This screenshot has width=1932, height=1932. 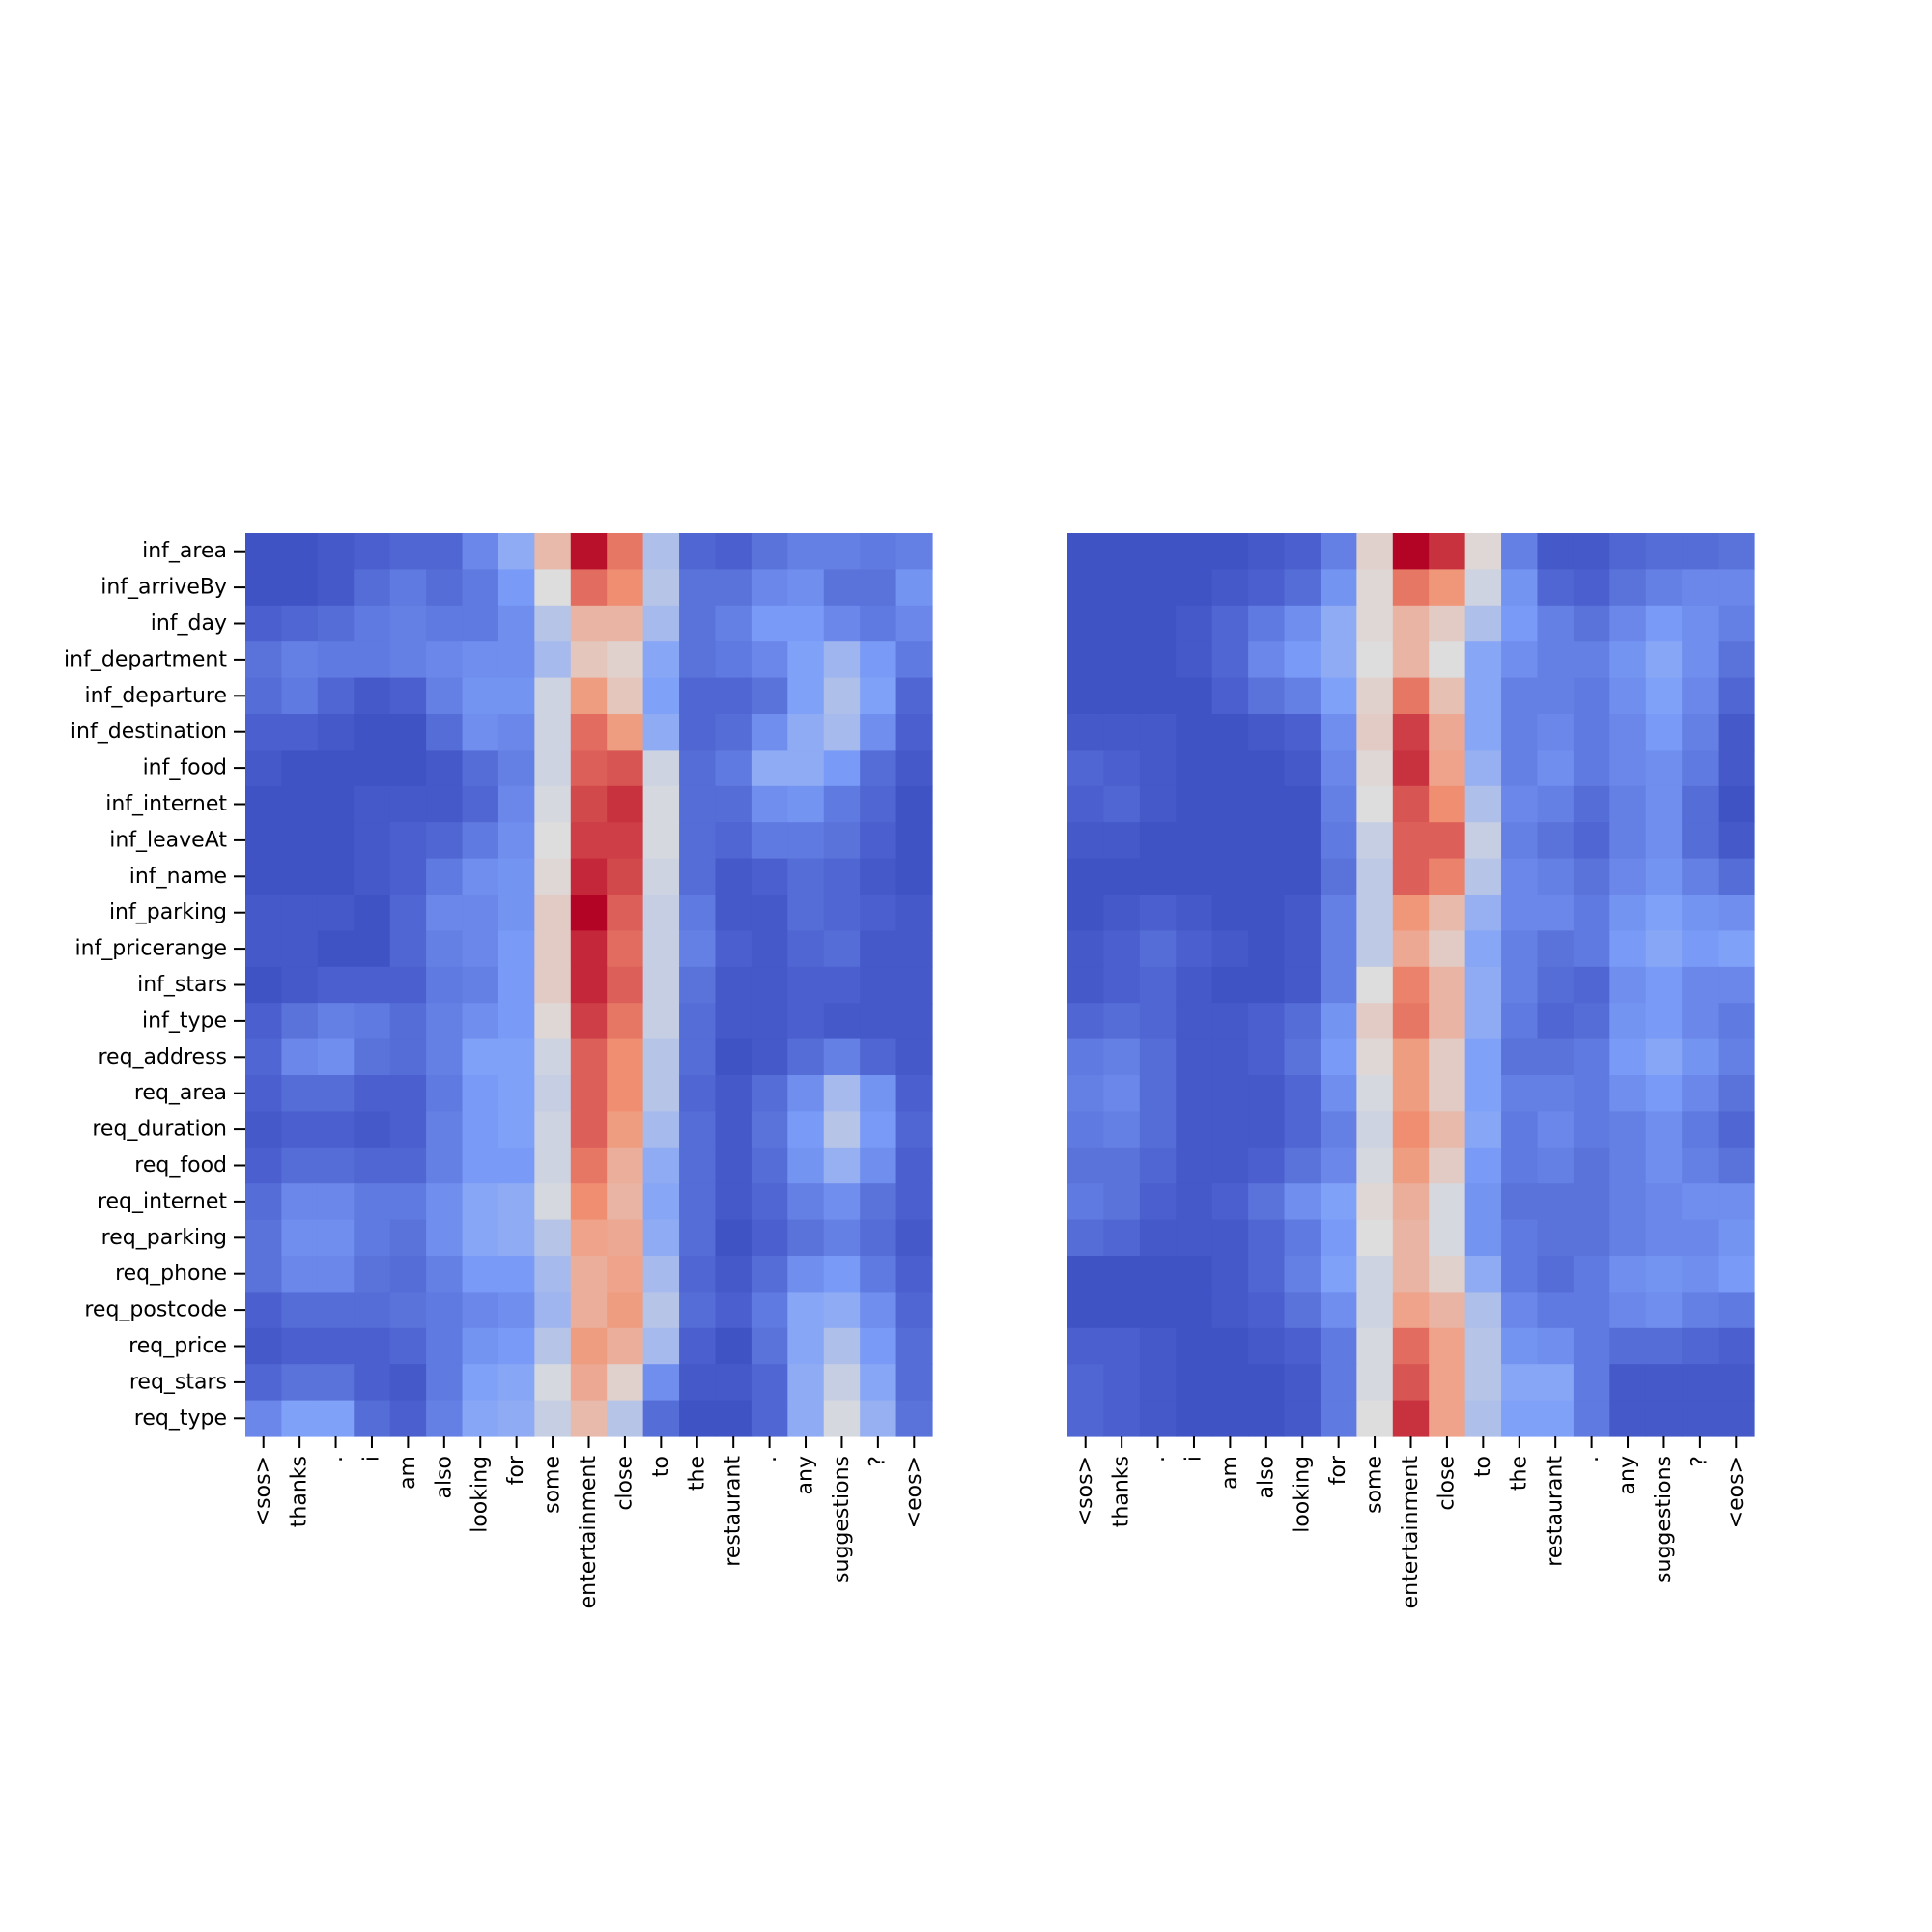 I want to click on x-tick-label: <sos>, so click(x=1085, y=1491).